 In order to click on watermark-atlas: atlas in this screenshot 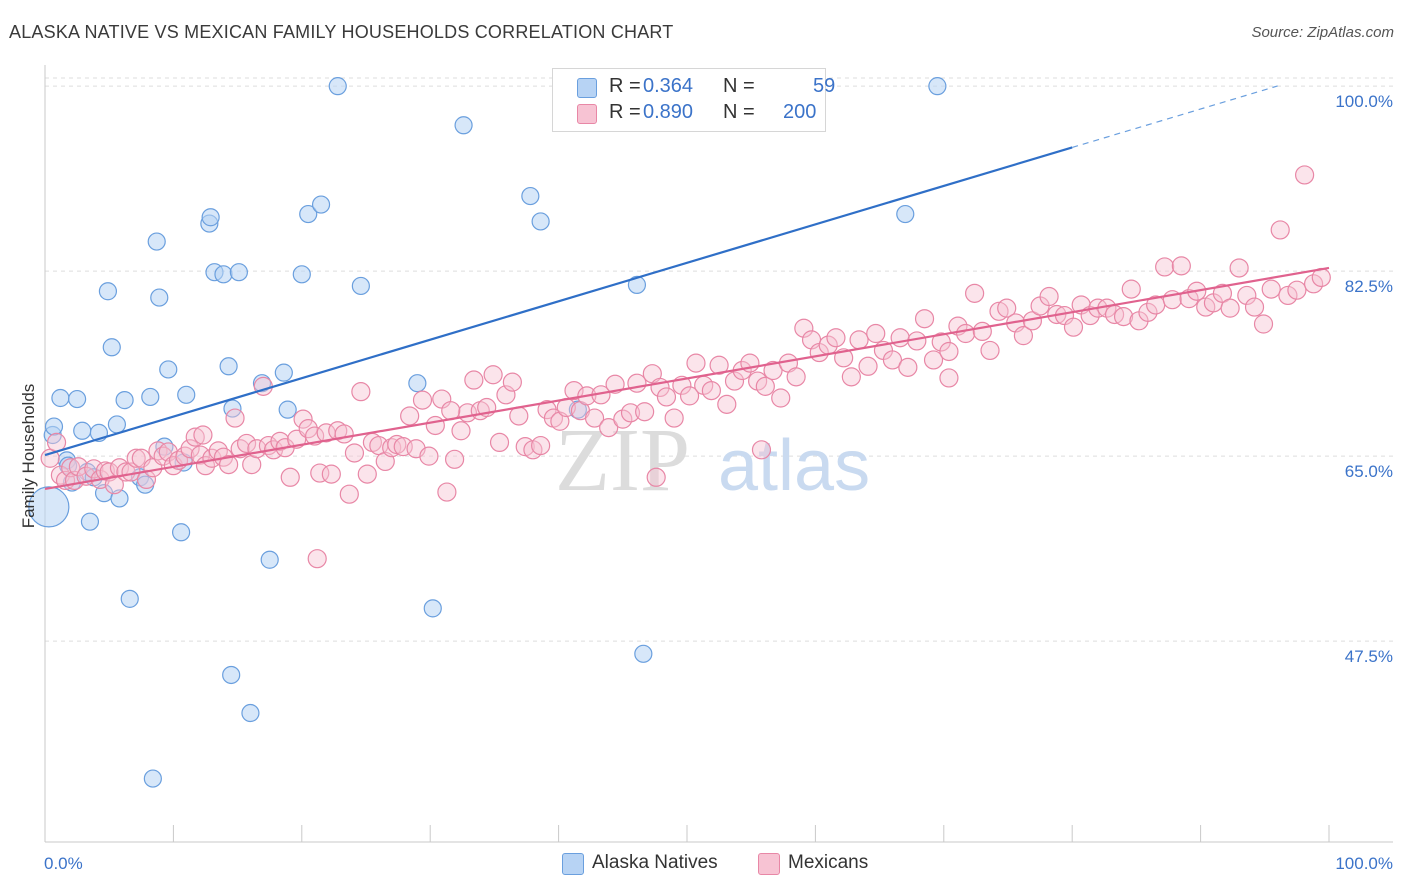, I will do `click(794, 466)`.